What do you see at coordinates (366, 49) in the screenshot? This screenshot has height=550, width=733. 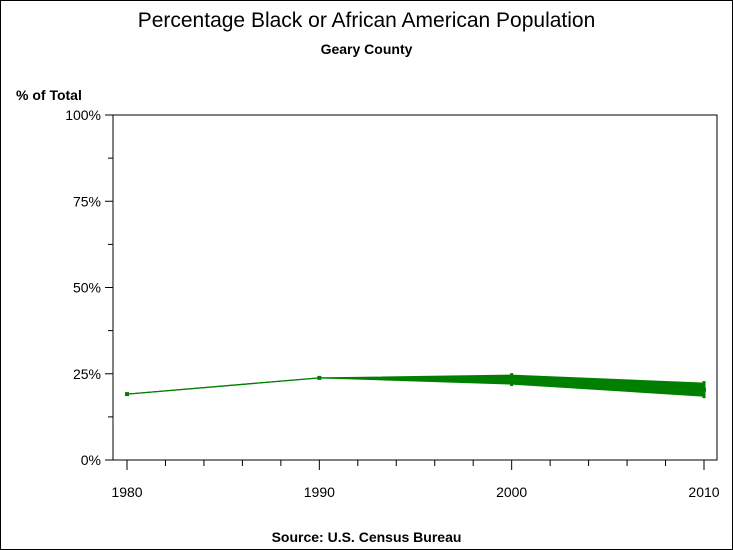 I see `chart-subtitle: Geary County` at bounding box center [366, 49].